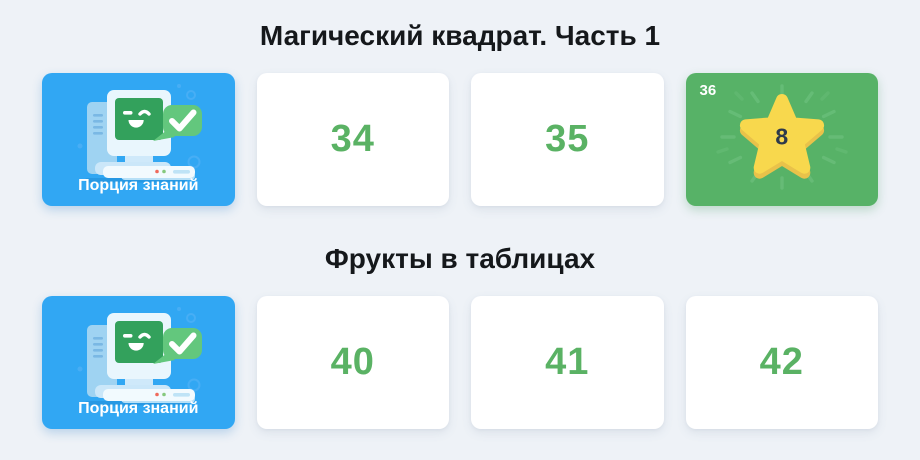 The image size is (920, 460). I want to click on task-number: 34, so click(352, 139).